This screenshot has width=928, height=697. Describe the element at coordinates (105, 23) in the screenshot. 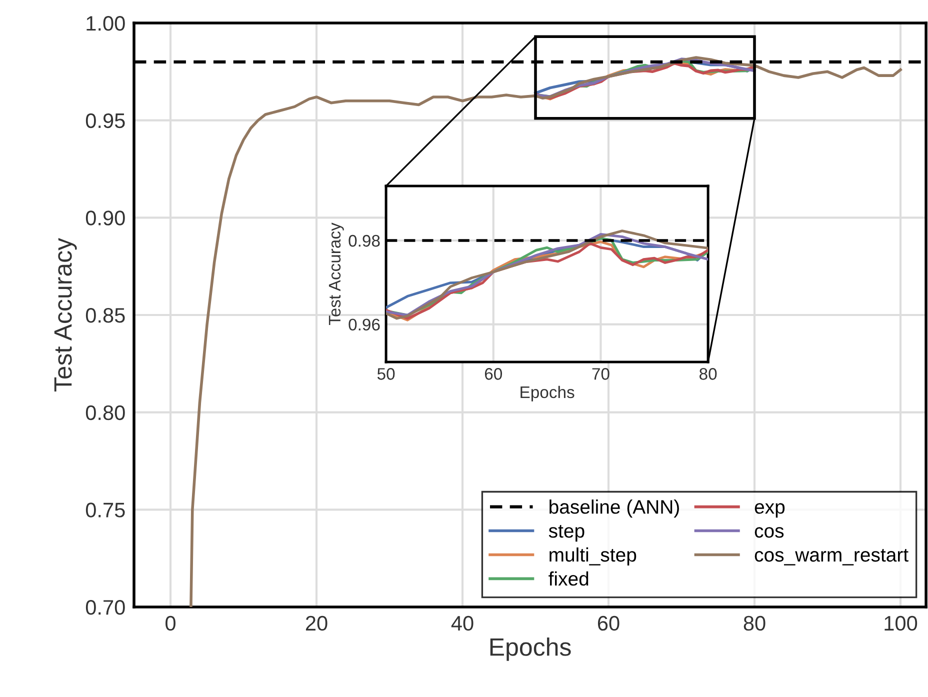

I see `y-tick-label: 1.00` at that location.